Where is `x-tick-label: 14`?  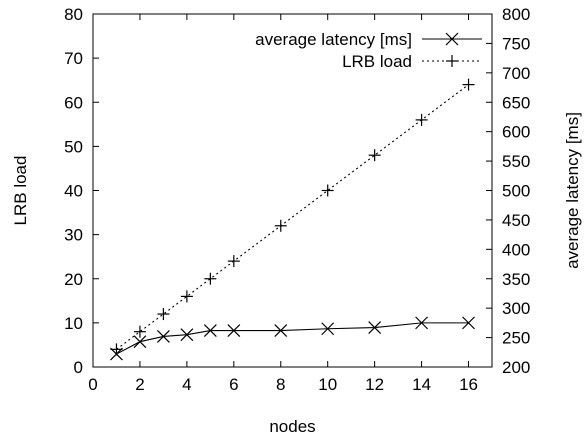 x-tick-label: 14 is located at coordinates (421, 384).